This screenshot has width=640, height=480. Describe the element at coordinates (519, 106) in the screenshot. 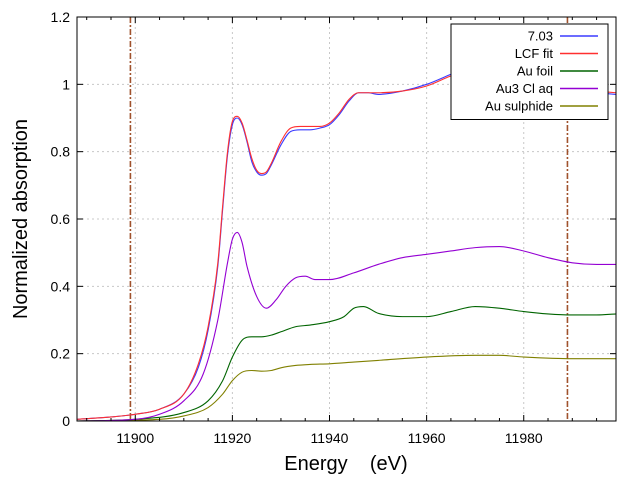

I see `legend-label: Au sulphide` at that location.